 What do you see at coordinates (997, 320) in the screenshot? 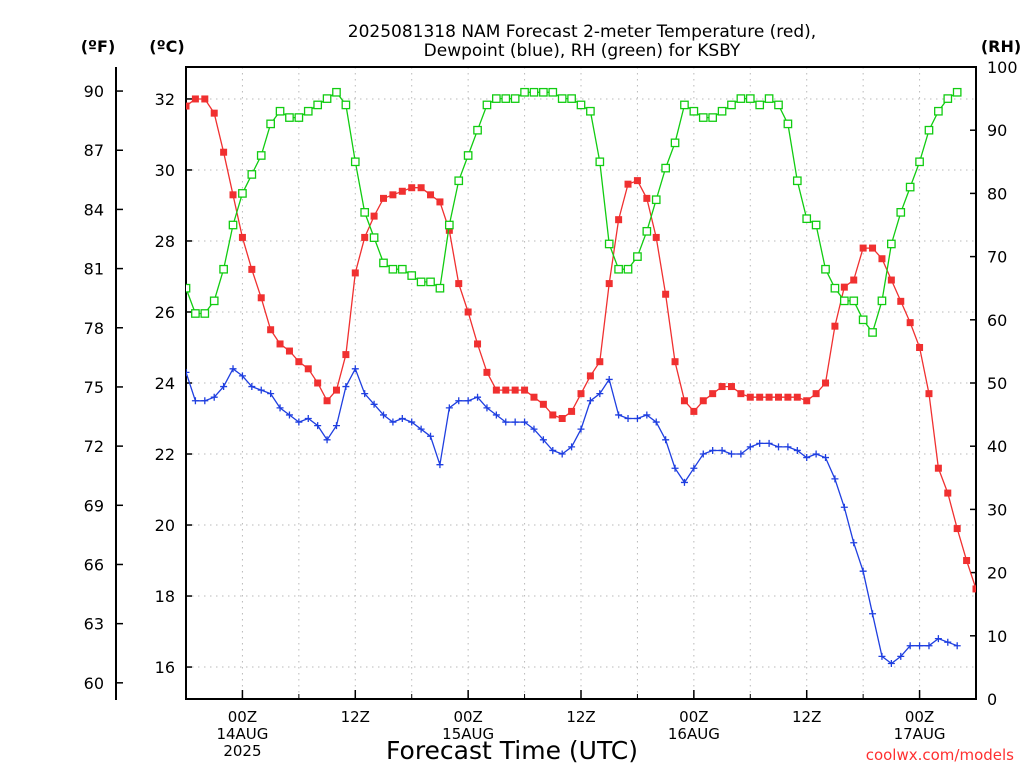
I see `rh-tick-label: 60` at bounding box center [997, 320].